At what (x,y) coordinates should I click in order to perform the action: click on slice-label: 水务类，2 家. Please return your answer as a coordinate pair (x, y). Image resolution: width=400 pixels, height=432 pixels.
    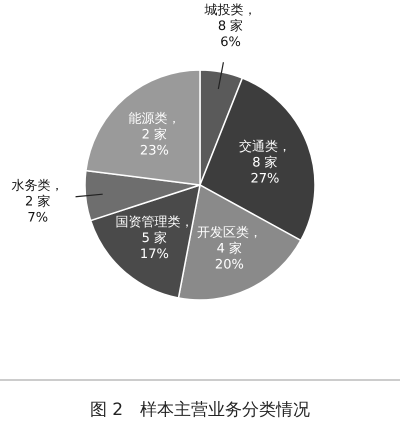
    Looking at the image, I should click on (38, 194).